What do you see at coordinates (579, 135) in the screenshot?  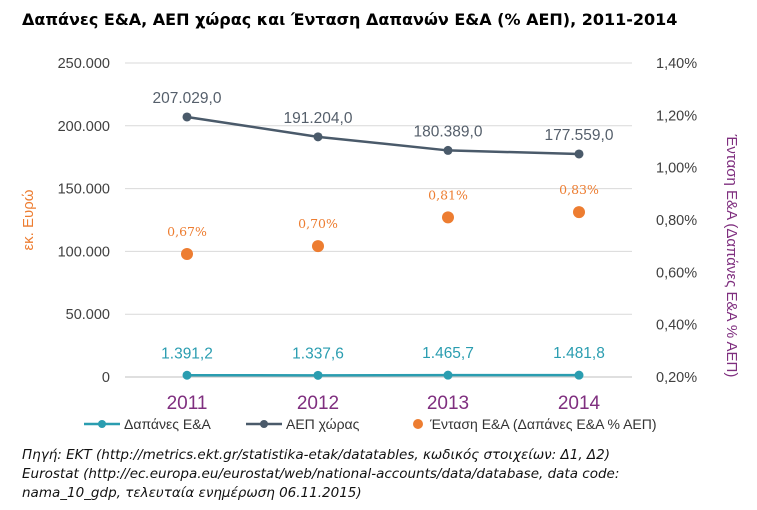 I see `data-label: 177.559,0` at bounding box center [579, 135].